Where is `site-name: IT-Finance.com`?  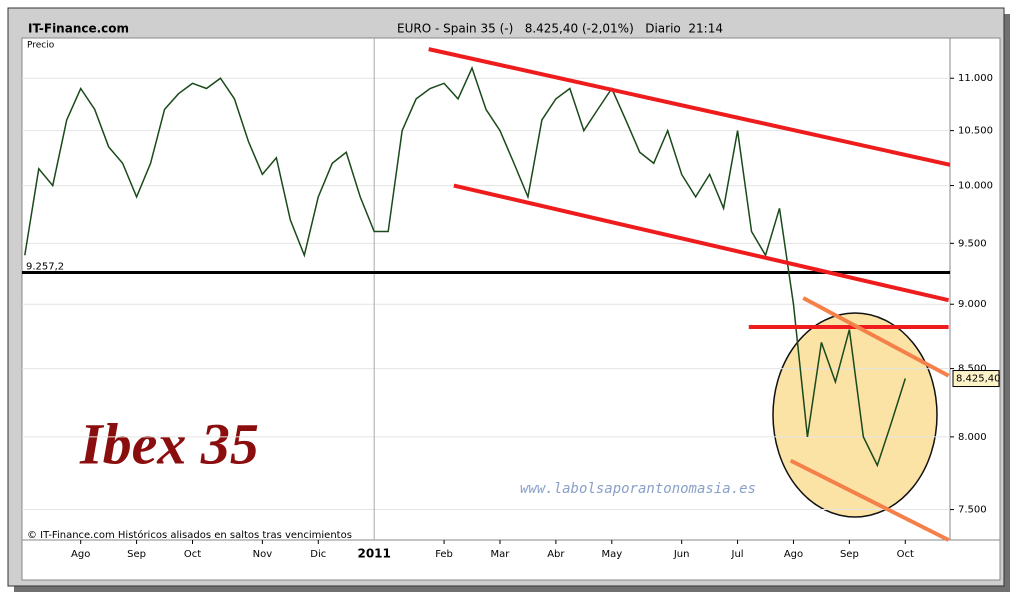 site-name: IT-Finance.com is located at coordinates (78, 29).